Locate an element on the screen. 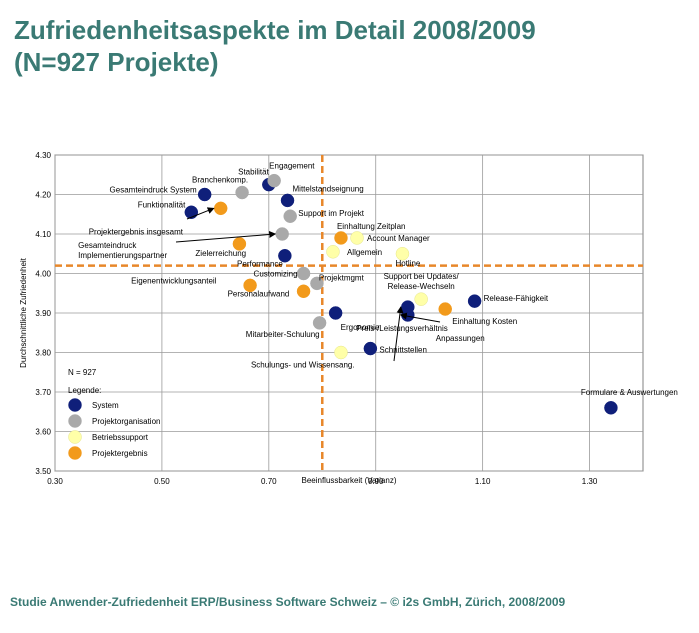 Image resolution: width=699 pixels, height=633 pixels. legend-label-projektorganisation: Projektorganisation is located at coordinates (126, 421).